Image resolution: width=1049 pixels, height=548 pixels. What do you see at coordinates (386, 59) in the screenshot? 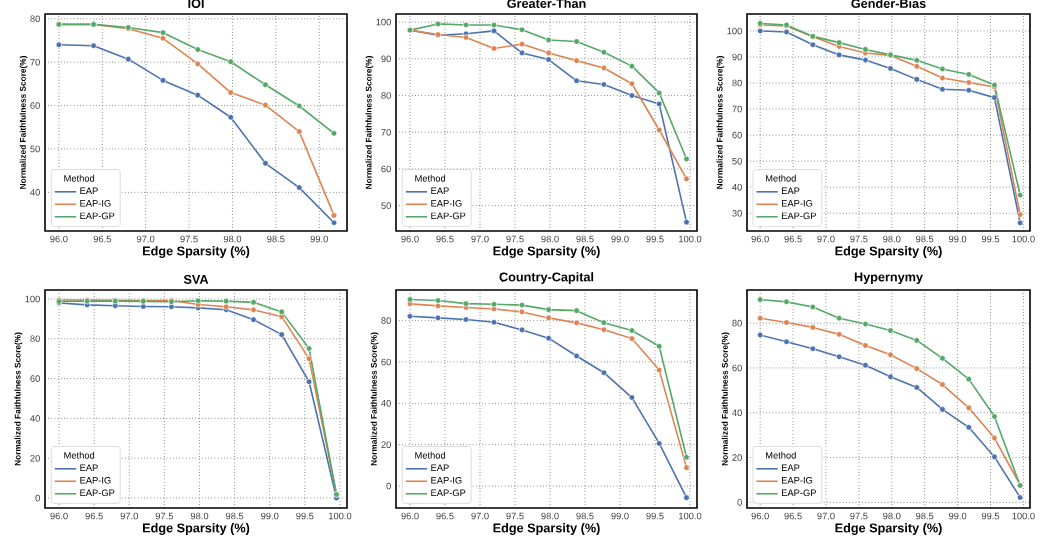
I see `y-tick-label: 90` at bounding box center [386, 59].